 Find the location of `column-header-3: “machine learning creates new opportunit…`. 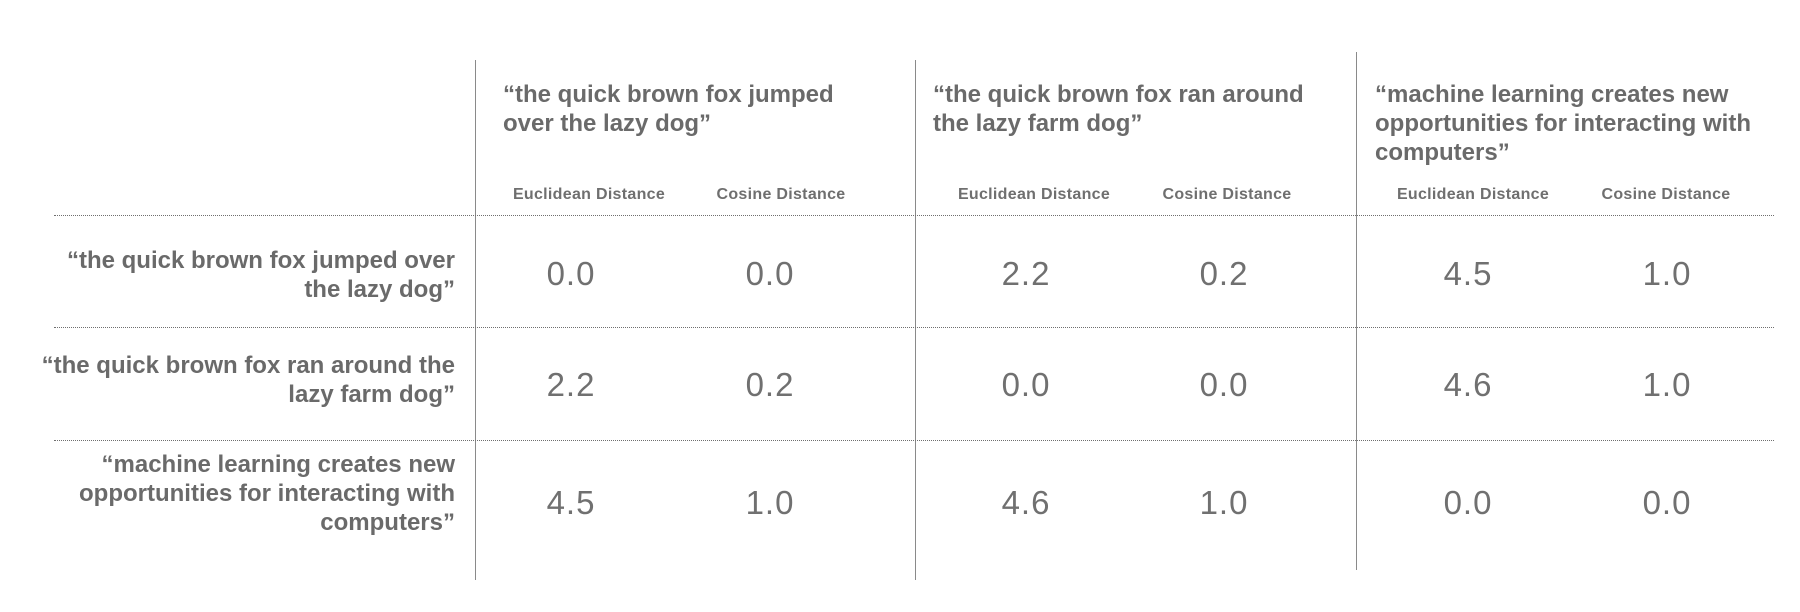

column-header-3: “machine learning creates new opportunit… is located at coordinates (1563, 123).